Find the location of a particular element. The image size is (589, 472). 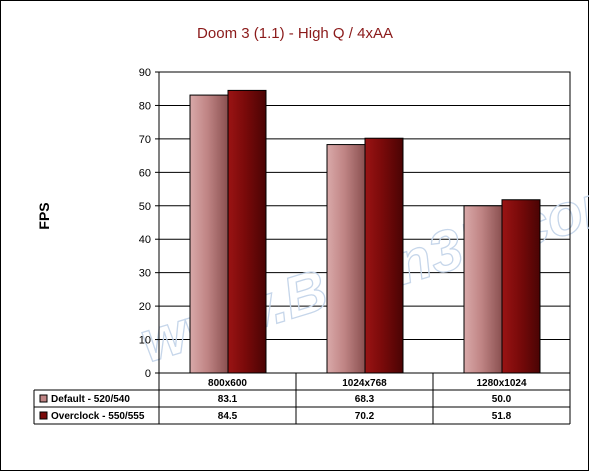

bar-overclock-1280x1024 is located at coordinates (521, 286).